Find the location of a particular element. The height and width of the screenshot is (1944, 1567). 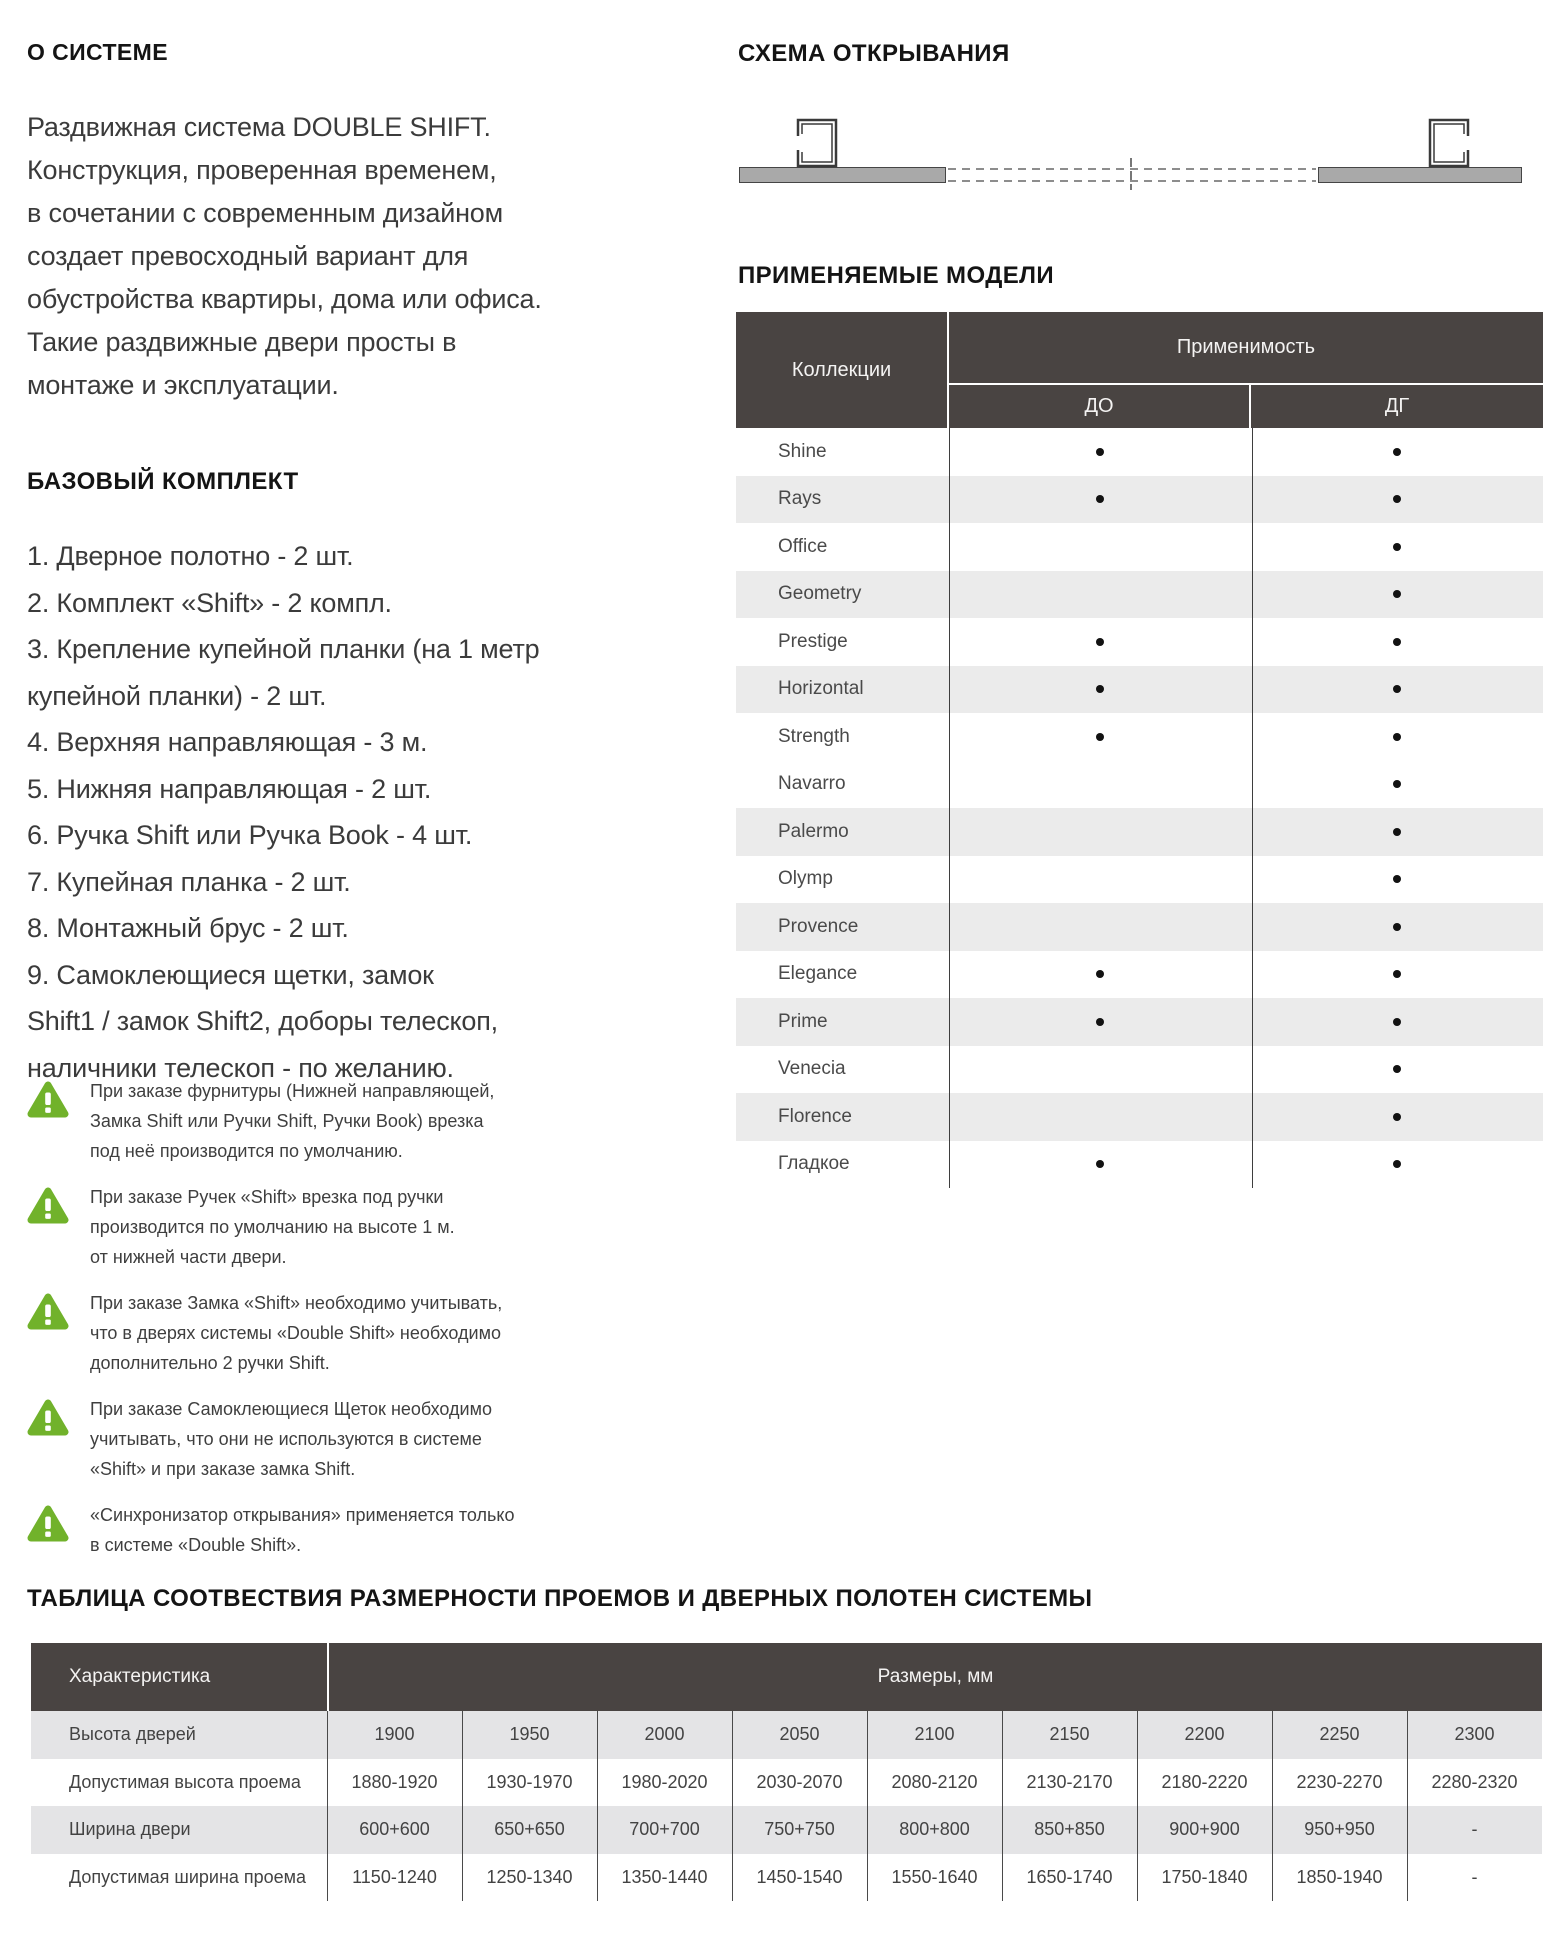

door-panel-right is located at coordinates (1420, 175).